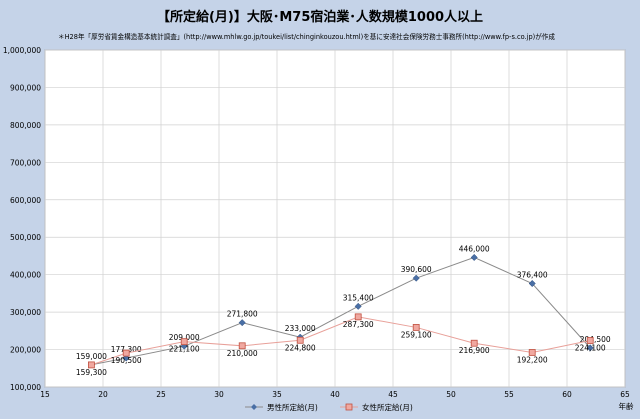 The image size is (640, 419). Describe the element at coordinates (532, 275) in the screenshot. I see `data-label-male: 376,400` at that location.